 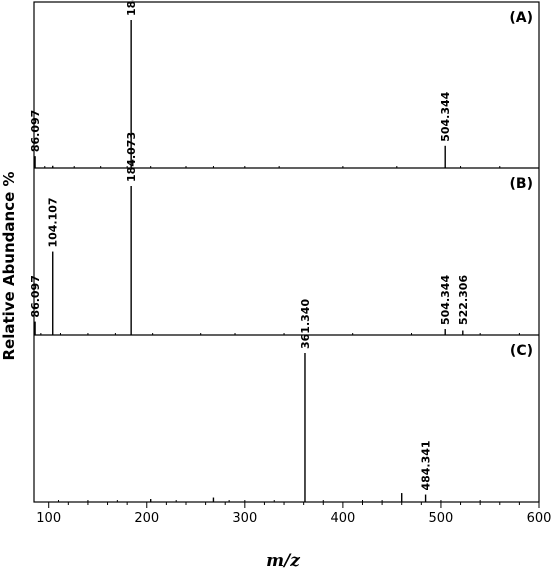 What do you see at coordinates (146, 518) in the screenshot?
I see `x-tick-label: 200` at bounding box center [146, 518].